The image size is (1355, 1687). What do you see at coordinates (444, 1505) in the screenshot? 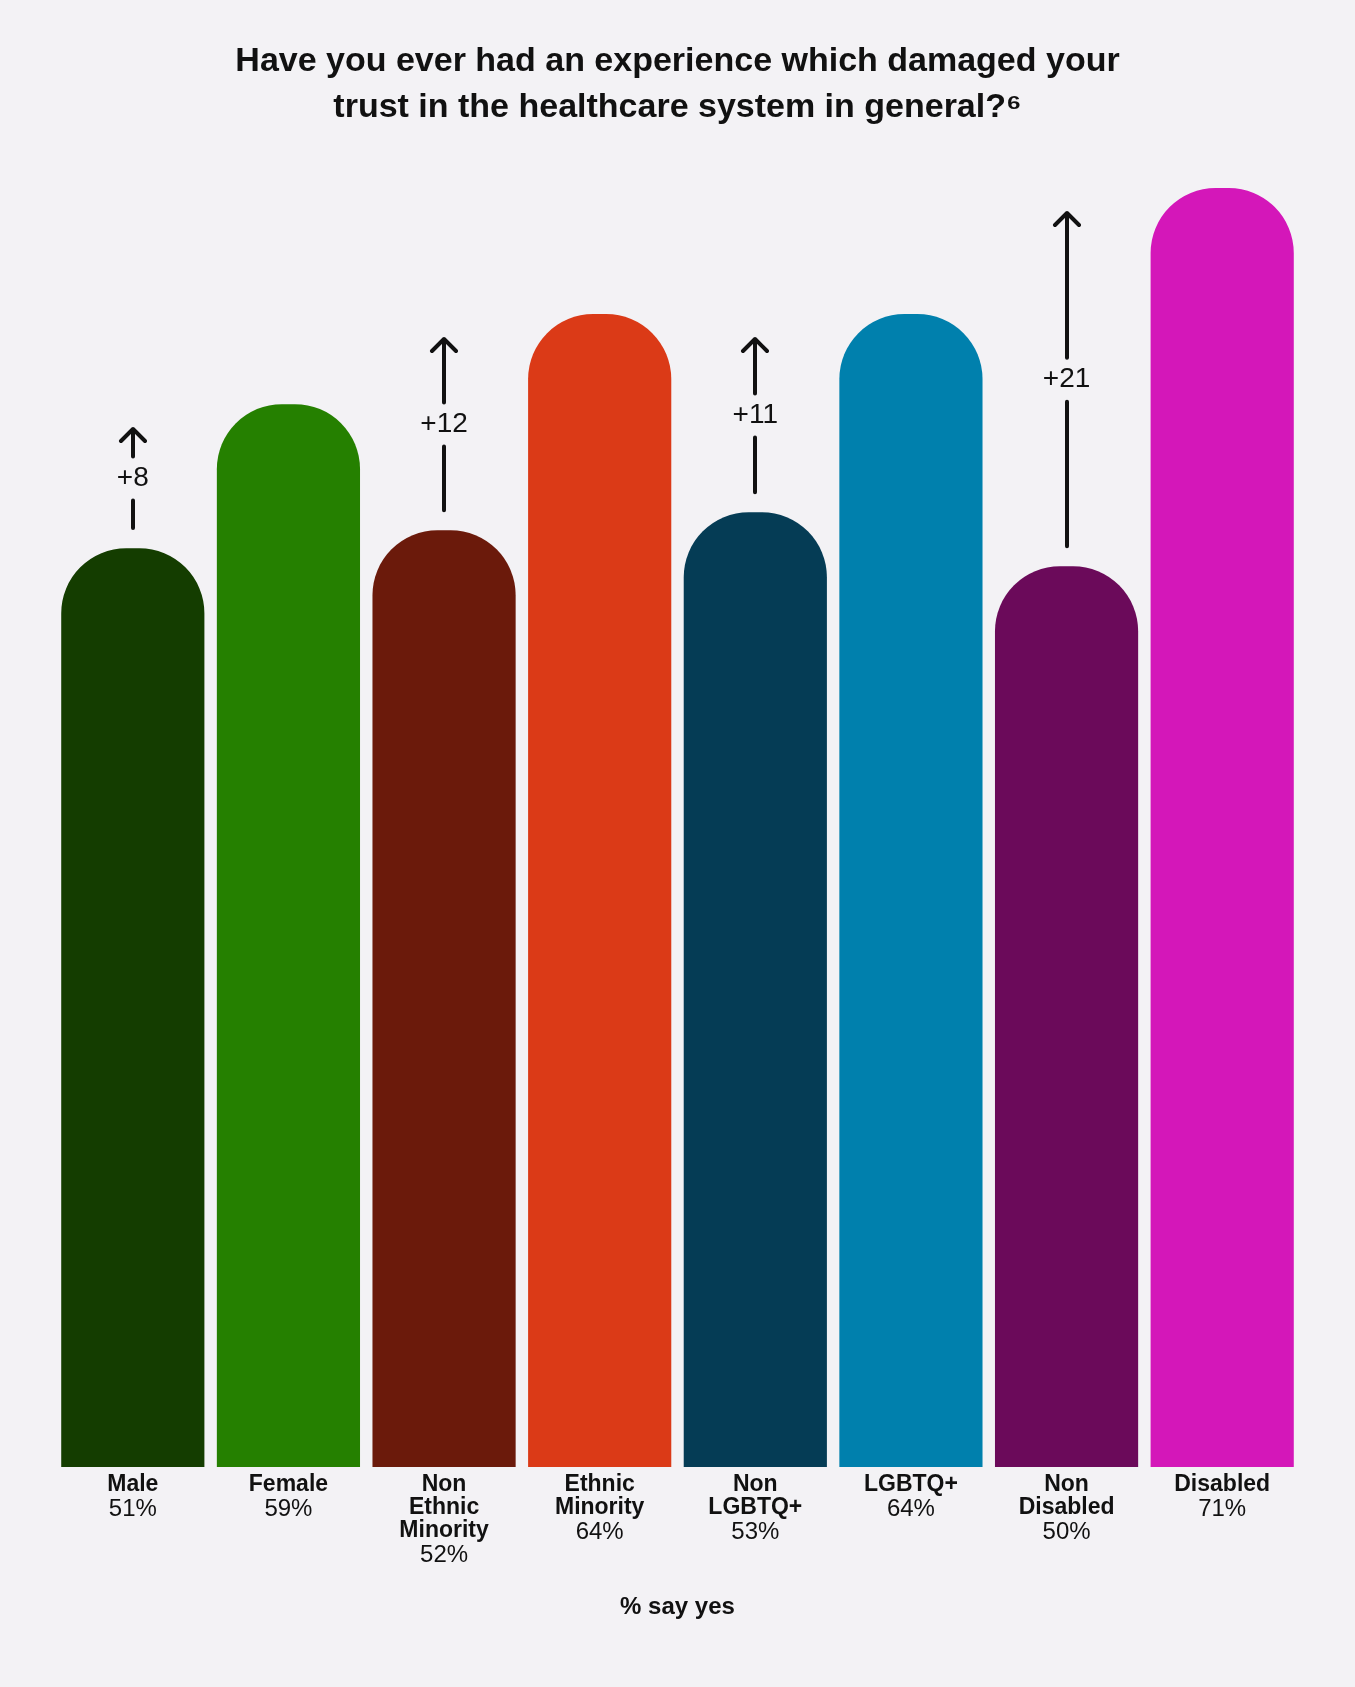
I see `x-tick-label: Non Ethnic Minority` at bounding box center [444, 1505].